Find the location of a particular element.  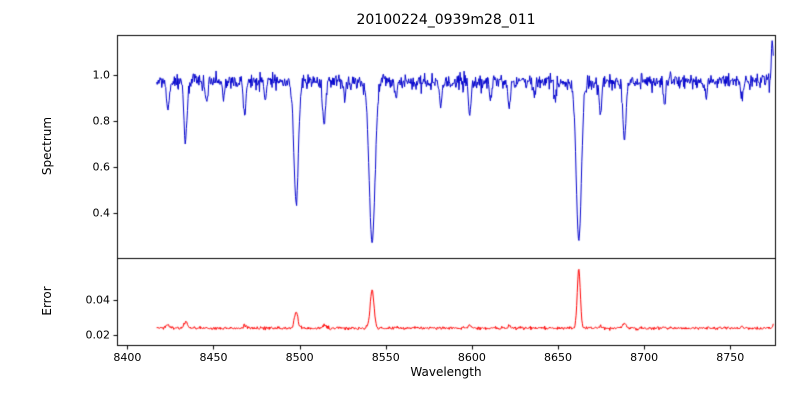

x-tick-label: 8400 is located at coordinates (127, 357).